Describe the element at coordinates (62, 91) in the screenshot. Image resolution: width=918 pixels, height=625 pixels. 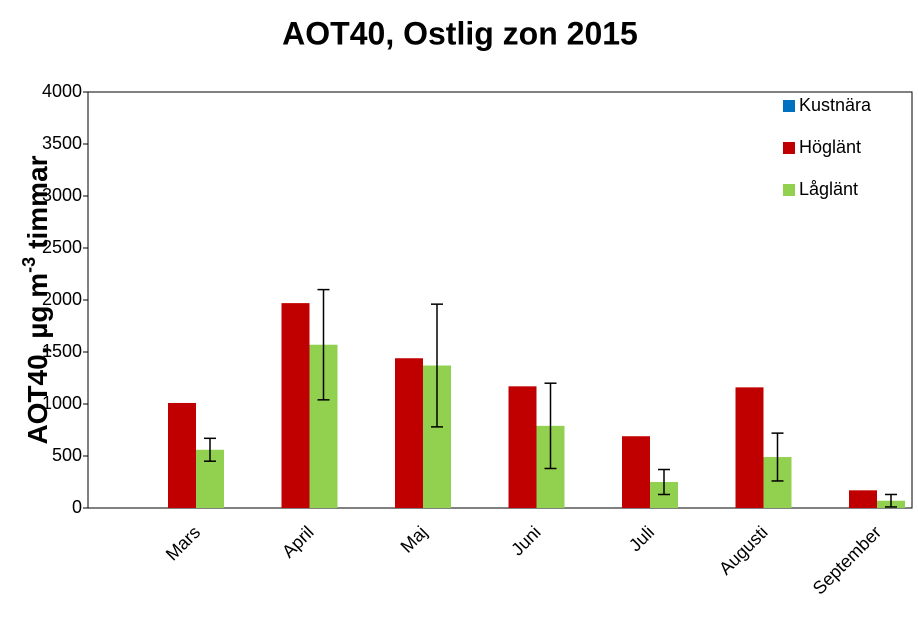
I see `y-tick-label: 4000` at that location.